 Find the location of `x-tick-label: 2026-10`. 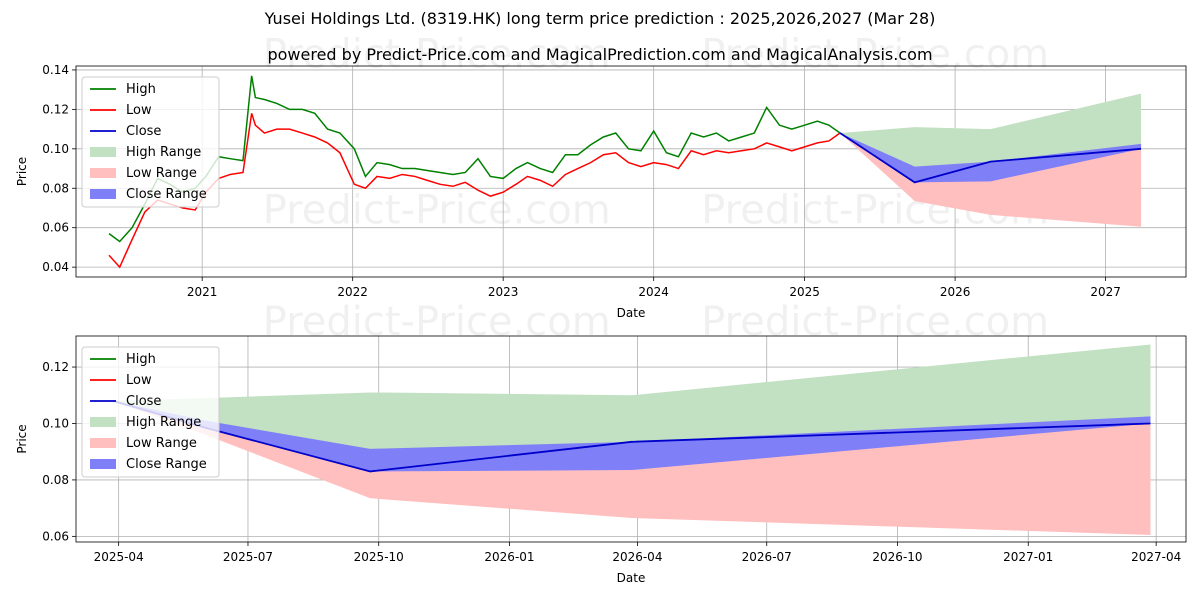

x-tick-label: 2026-10 is located at coordinates (897, 557).